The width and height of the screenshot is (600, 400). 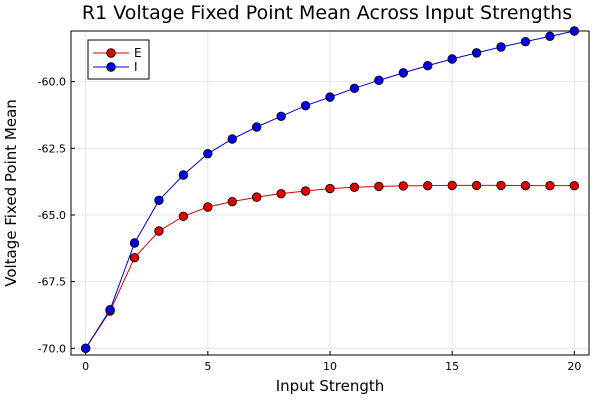 I want to click on y-tick-label: -70.0, so click(x=52, y=348).